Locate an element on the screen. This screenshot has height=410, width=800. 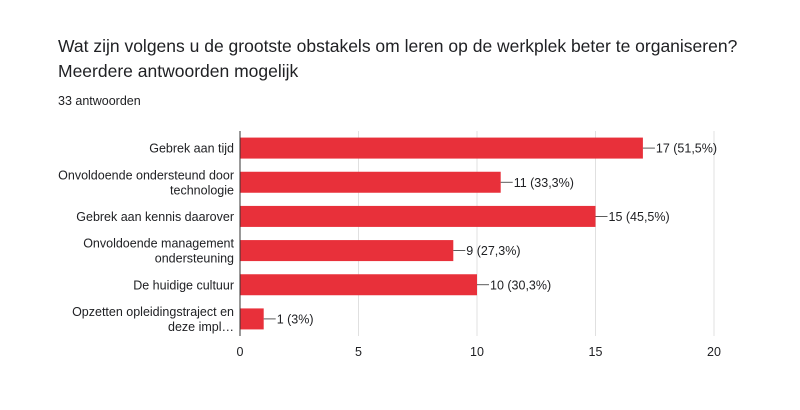
category-label: Onvoldoende management is located at coordinates (158, 244).